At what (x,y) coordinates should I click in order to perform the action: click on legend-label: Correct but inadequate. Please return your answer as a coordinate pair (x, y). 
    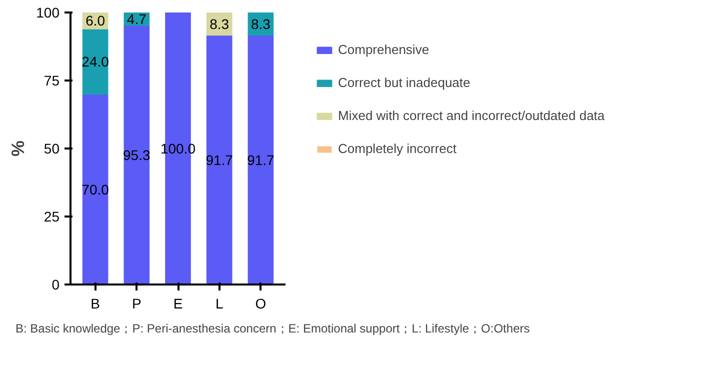
    Looking at the image, I should click on (404, 82).